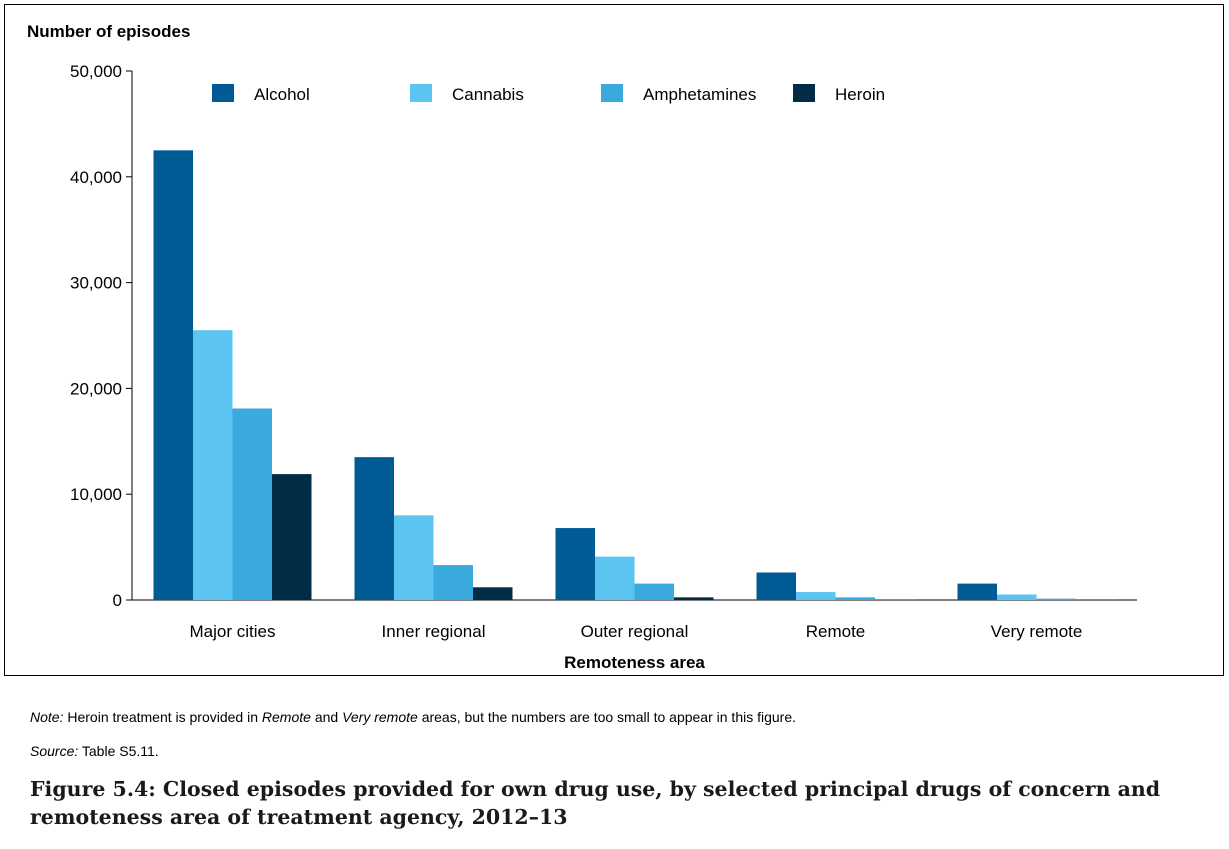 The image size is (1229, 849). What do you see at coordinates (434, 631) in the screenshot?
I see `x-tick-label: Inner regional` at bounding box center [434, 631].